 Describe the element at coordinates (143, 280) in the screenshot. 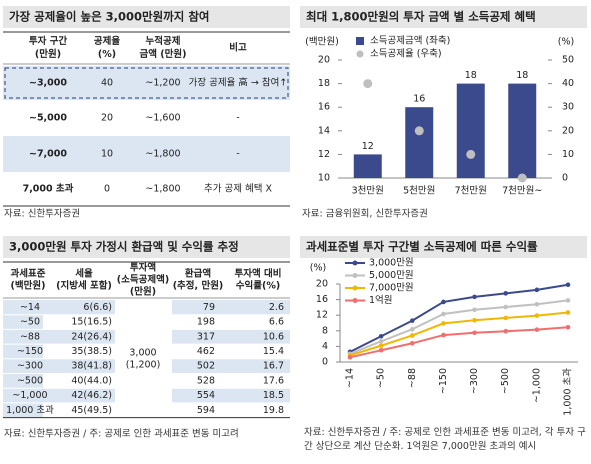

I see `header-cell: (소득공제액)` at that location.